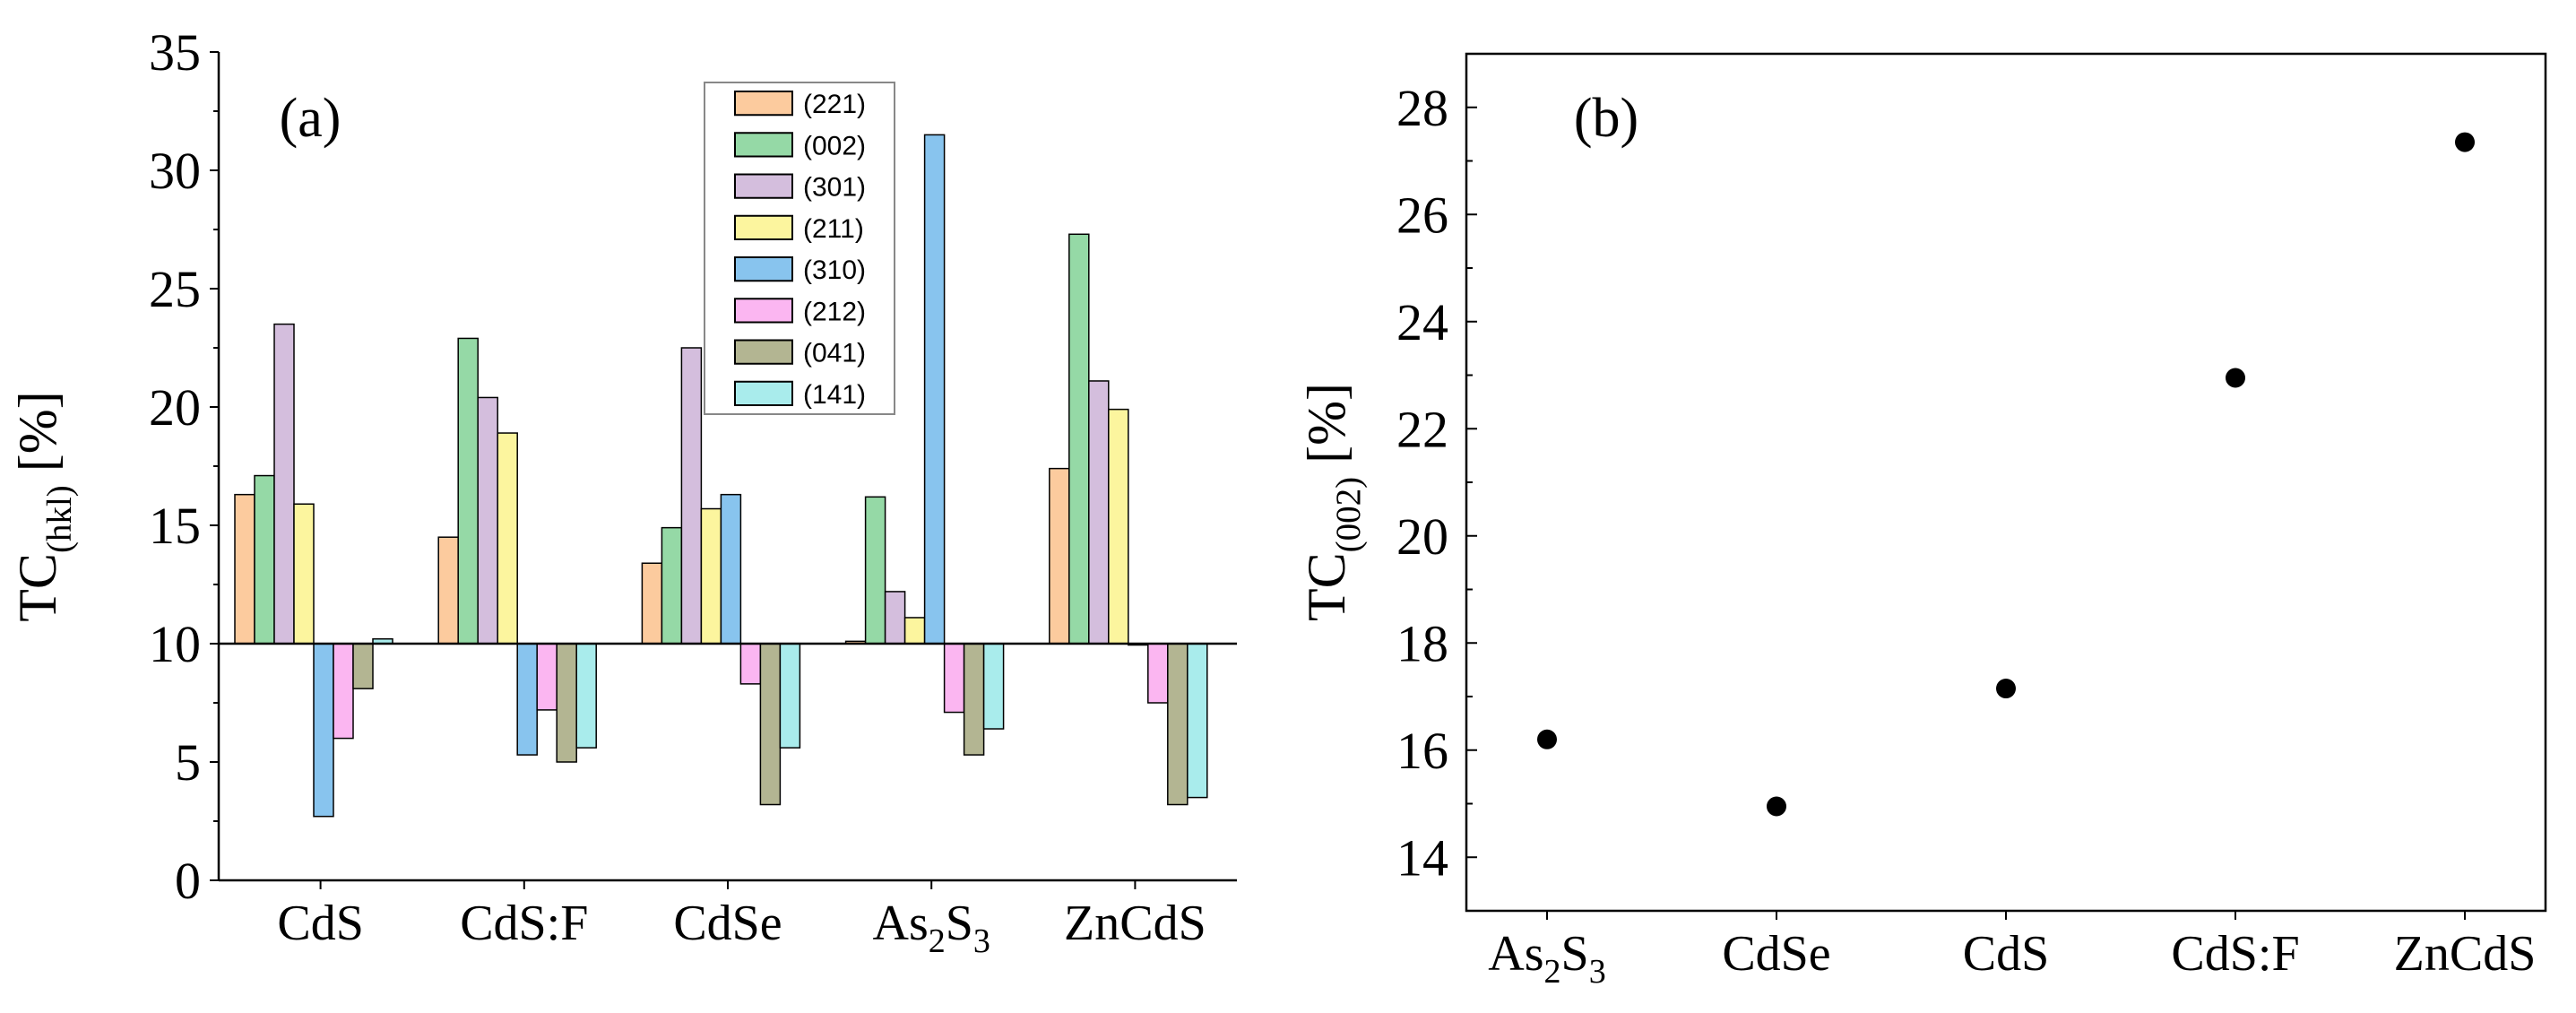  Describe the element at coordinates (834, 188) in the screenshot. I see `legend-label: (301)` at that location.